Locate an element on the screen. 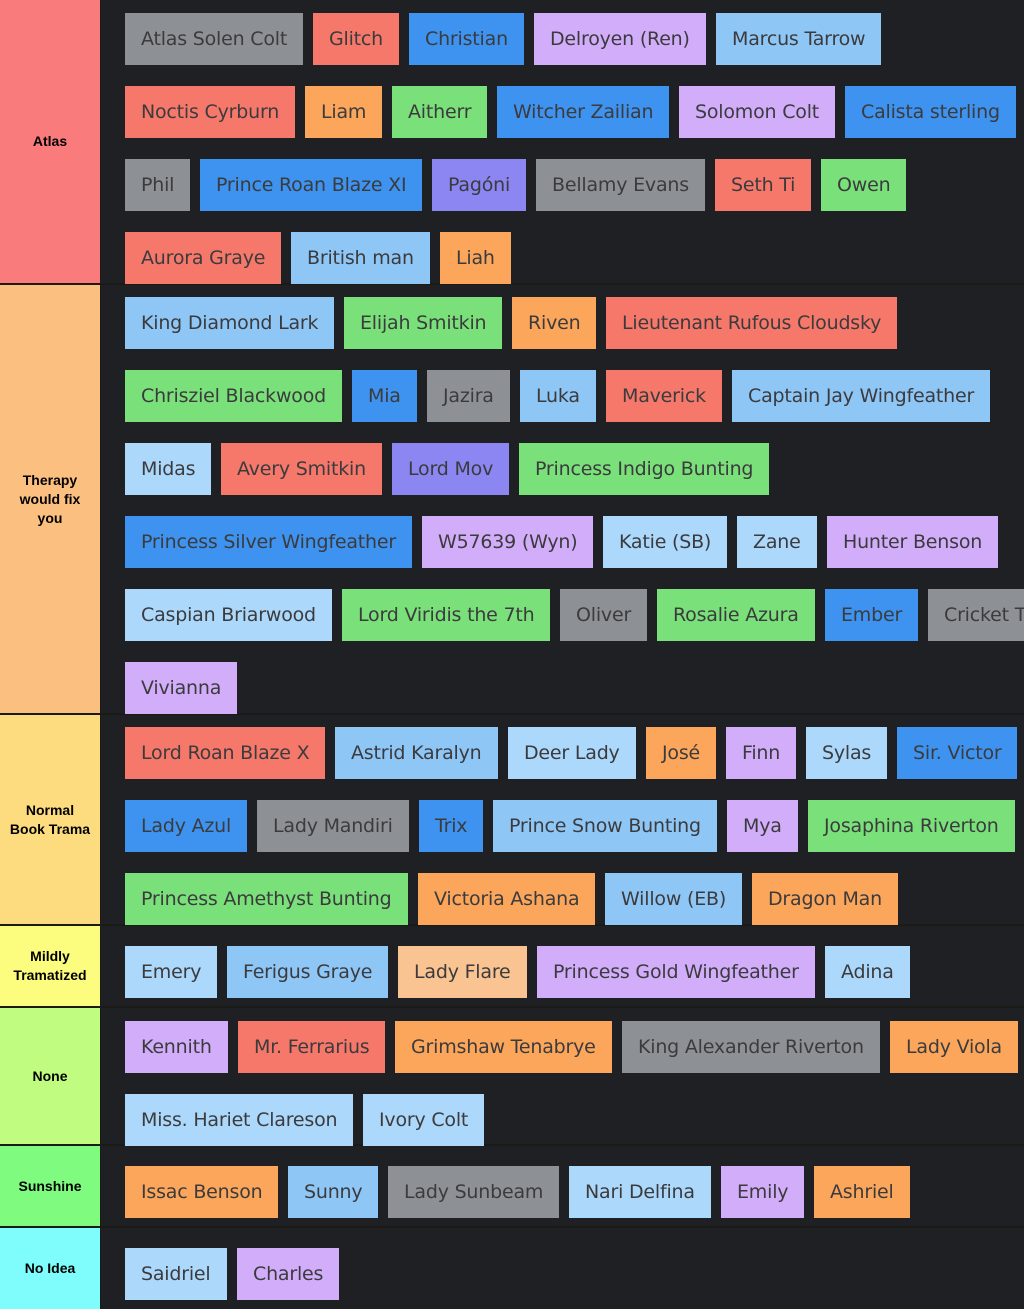 This screenshot has height=1309, width=1024. tier-item-card: W57639 (Wyn) is located at coordinates (508, 542).